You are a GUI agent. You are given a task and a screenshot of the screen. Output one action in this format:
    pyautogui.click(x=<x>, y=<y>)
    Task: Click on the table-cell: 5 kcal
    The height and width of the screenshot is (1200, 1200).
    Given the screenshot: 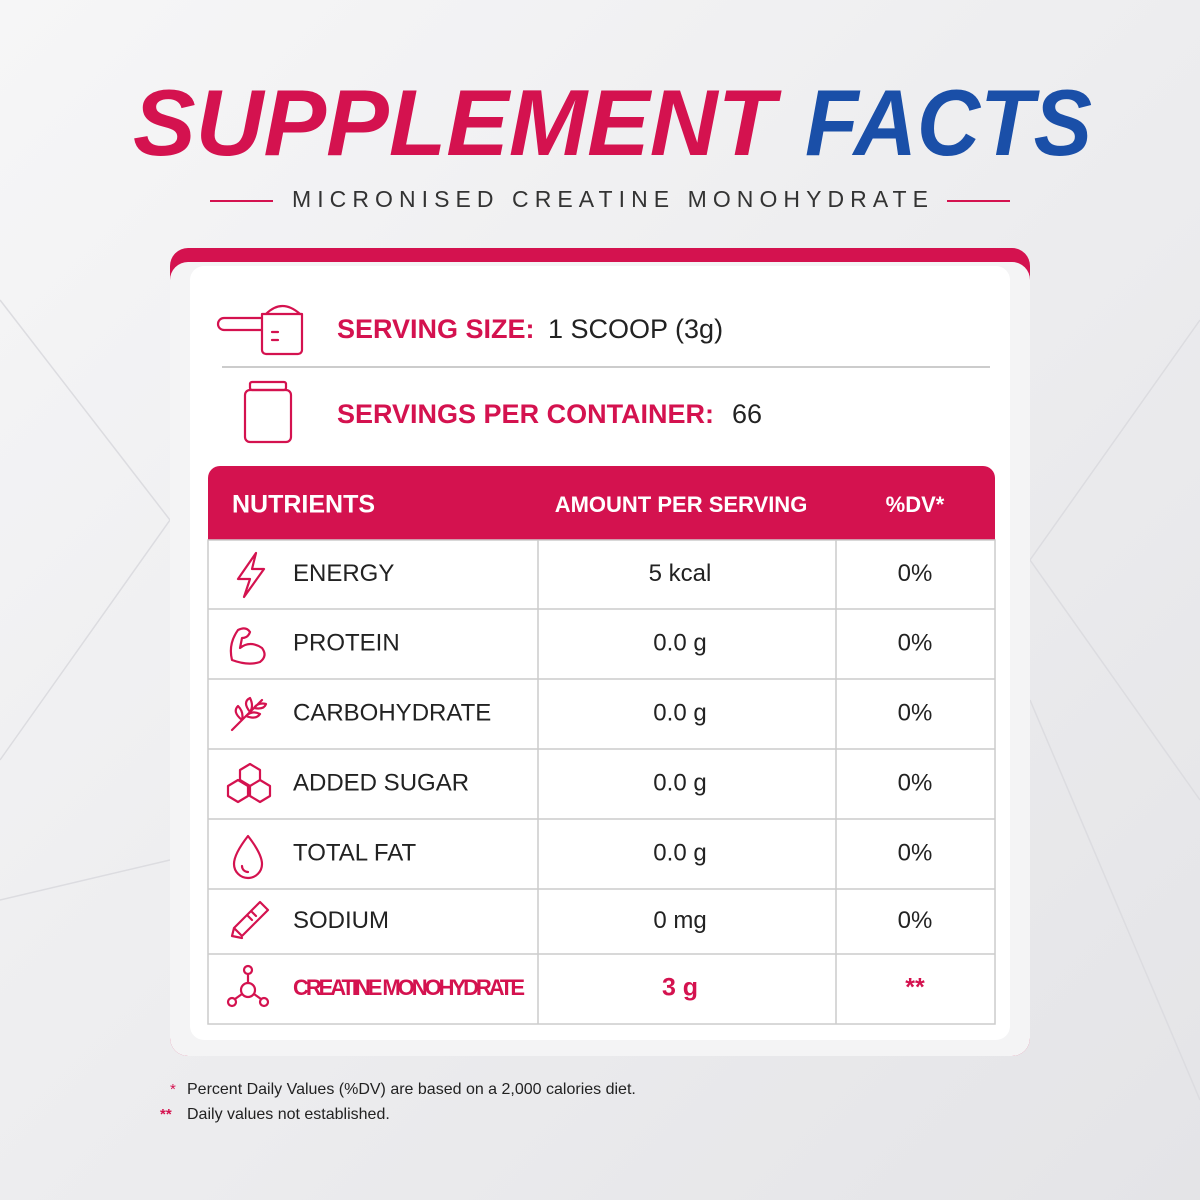 What is the action you would take?
    pyautogui.click(x=680, y=573)
    